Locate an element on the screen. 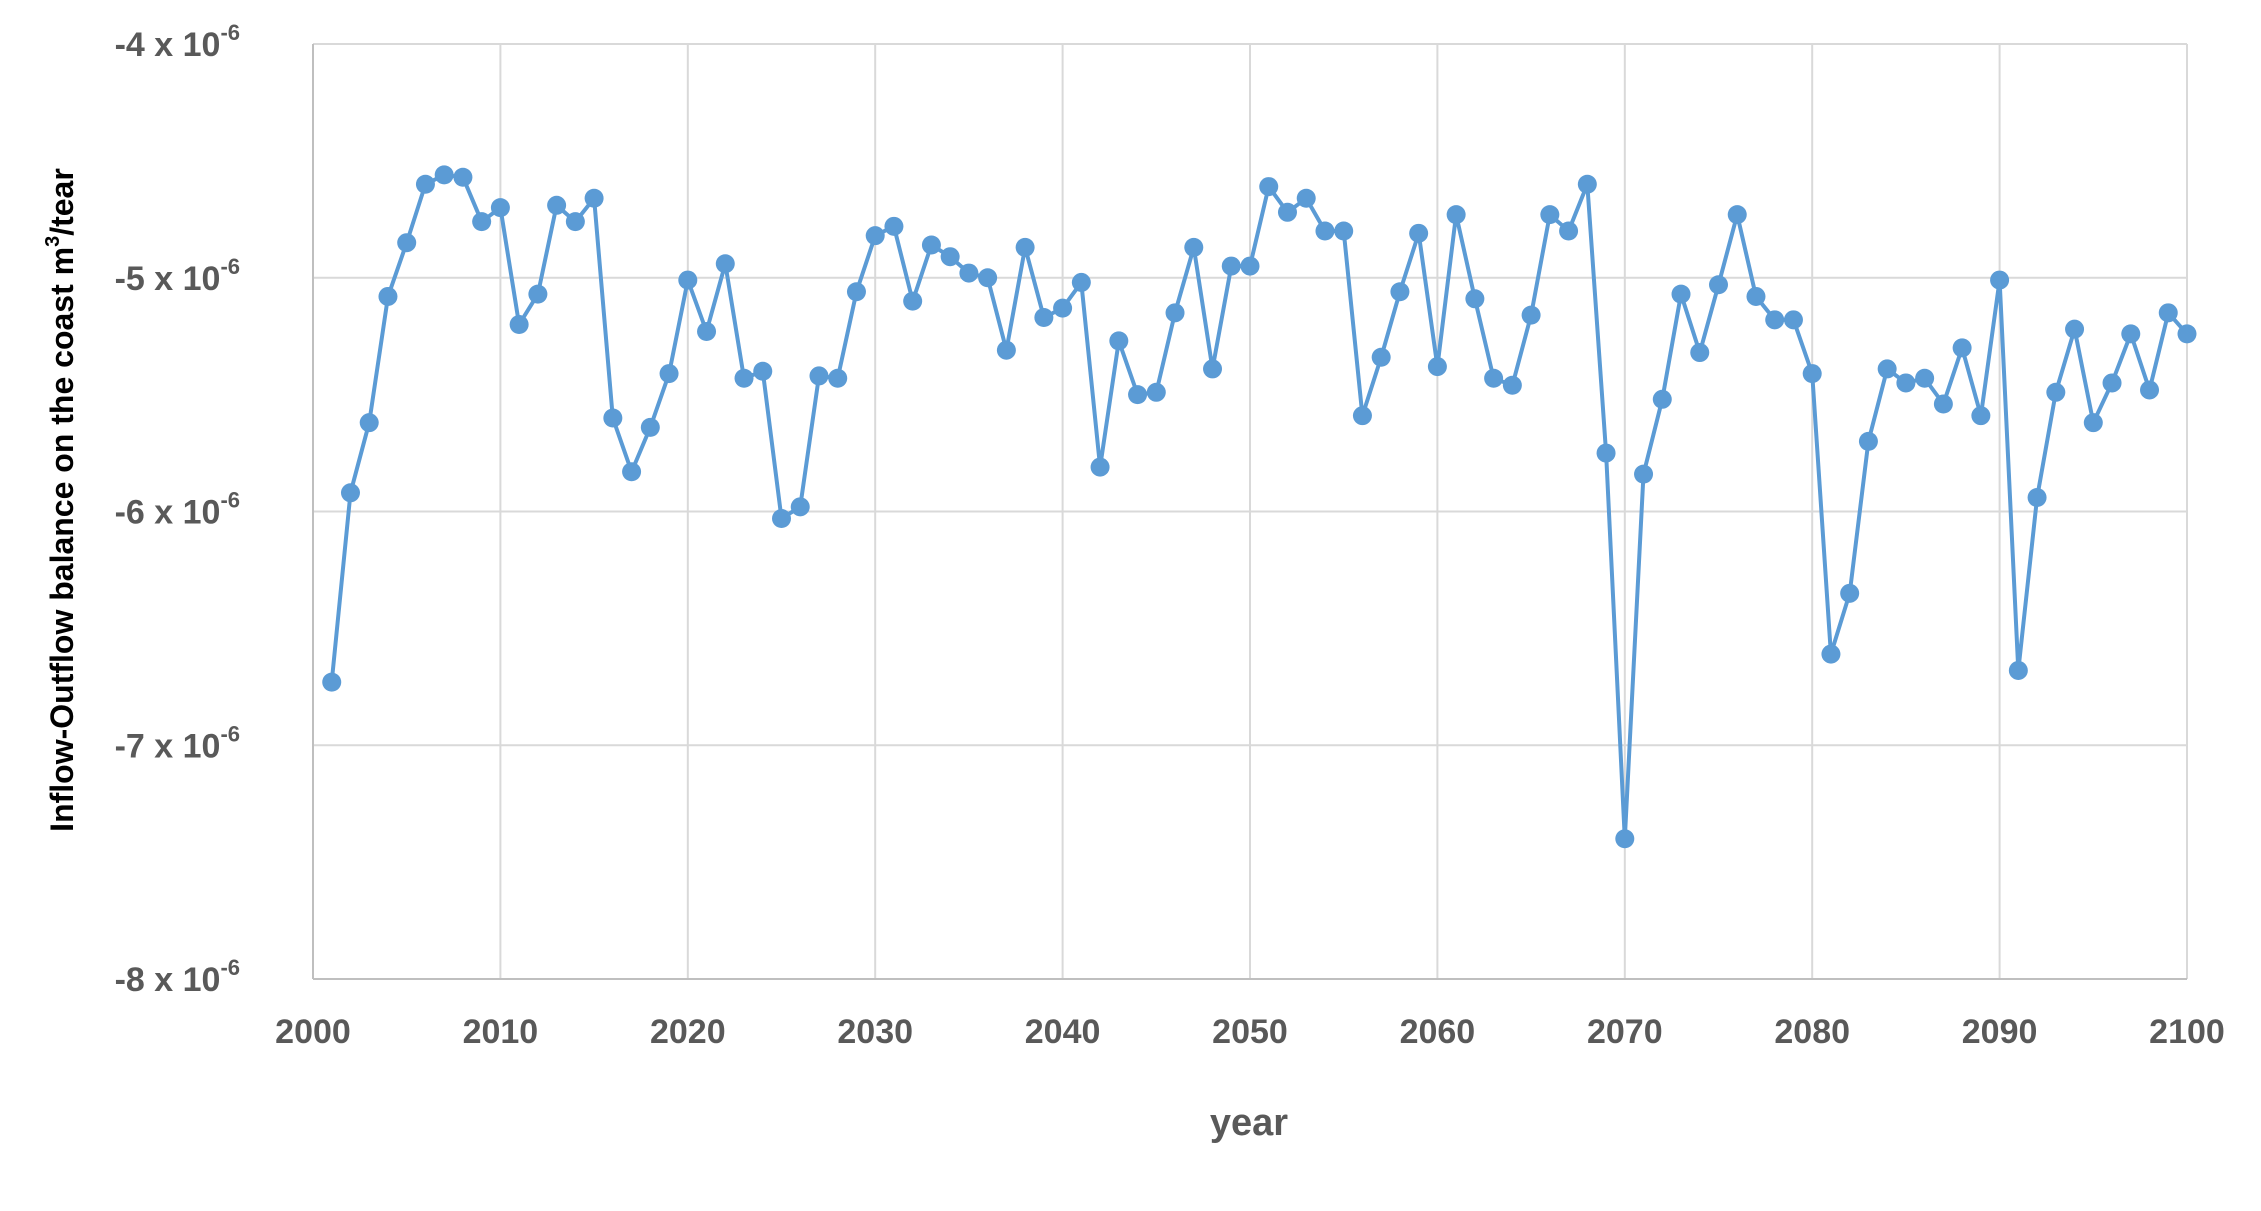 The width and height of the screenshot is (2261, 1211). x-axis-title: year is located at coordinates (1249, 1123).